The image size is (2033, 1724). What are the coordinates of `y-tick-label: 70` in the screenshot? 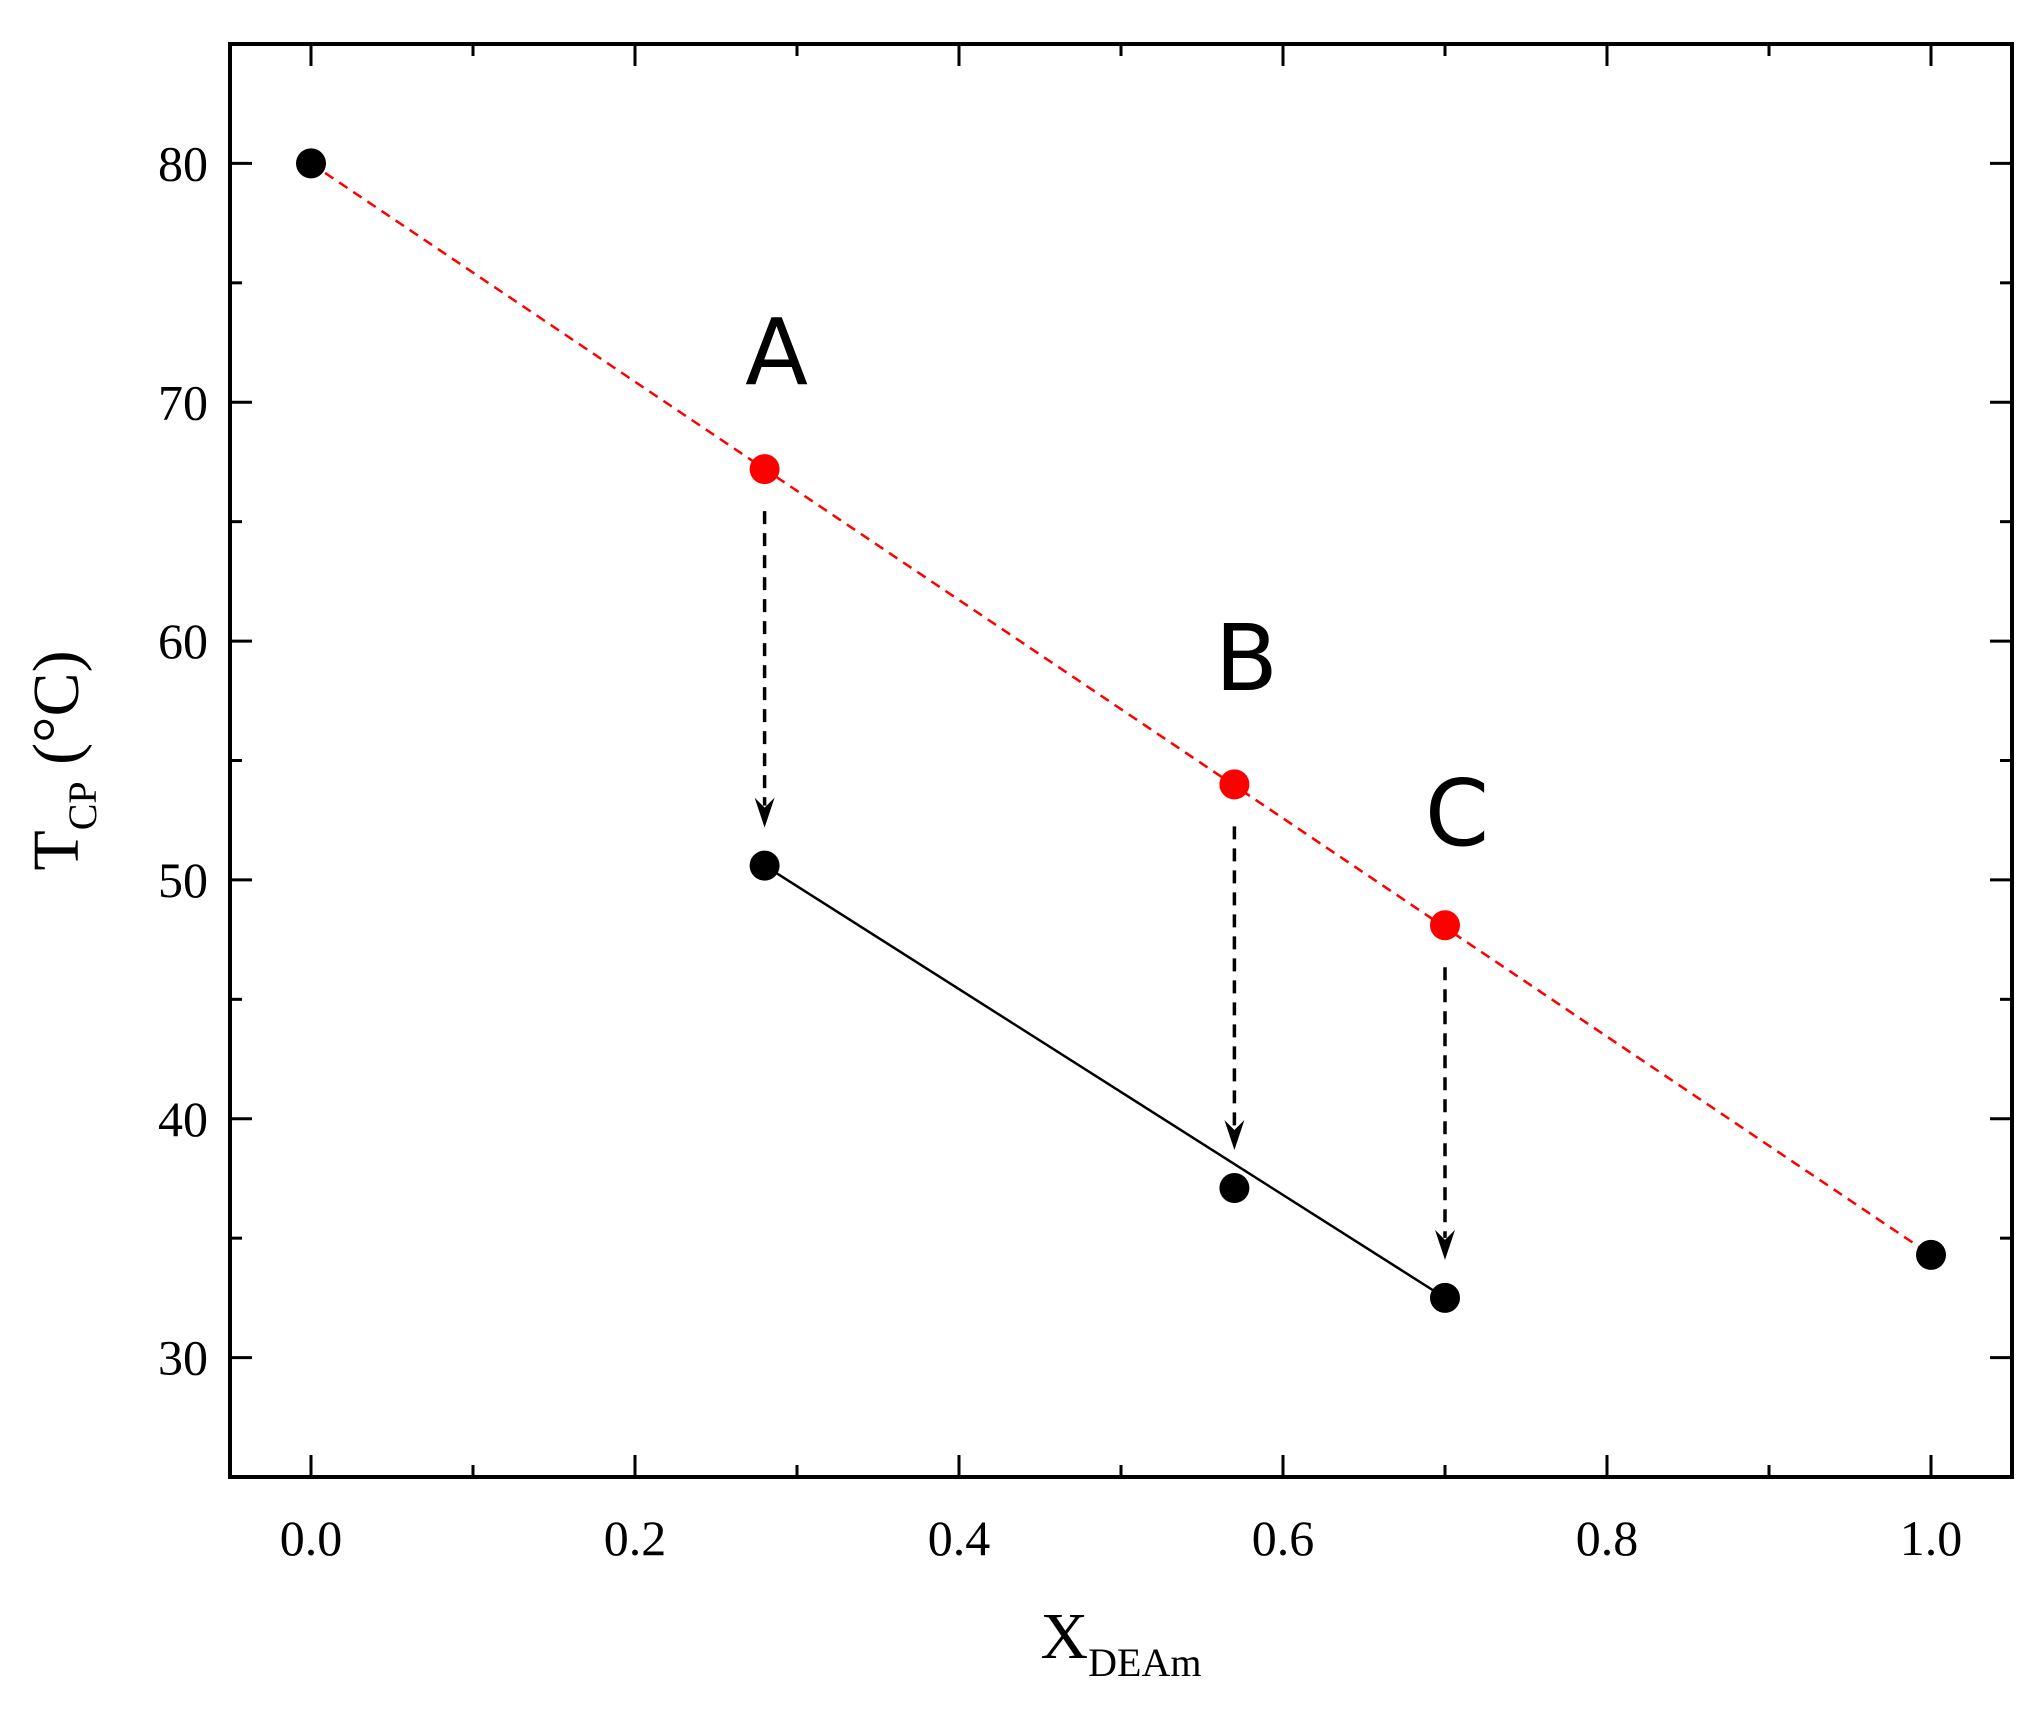 It's located at (183, 402).